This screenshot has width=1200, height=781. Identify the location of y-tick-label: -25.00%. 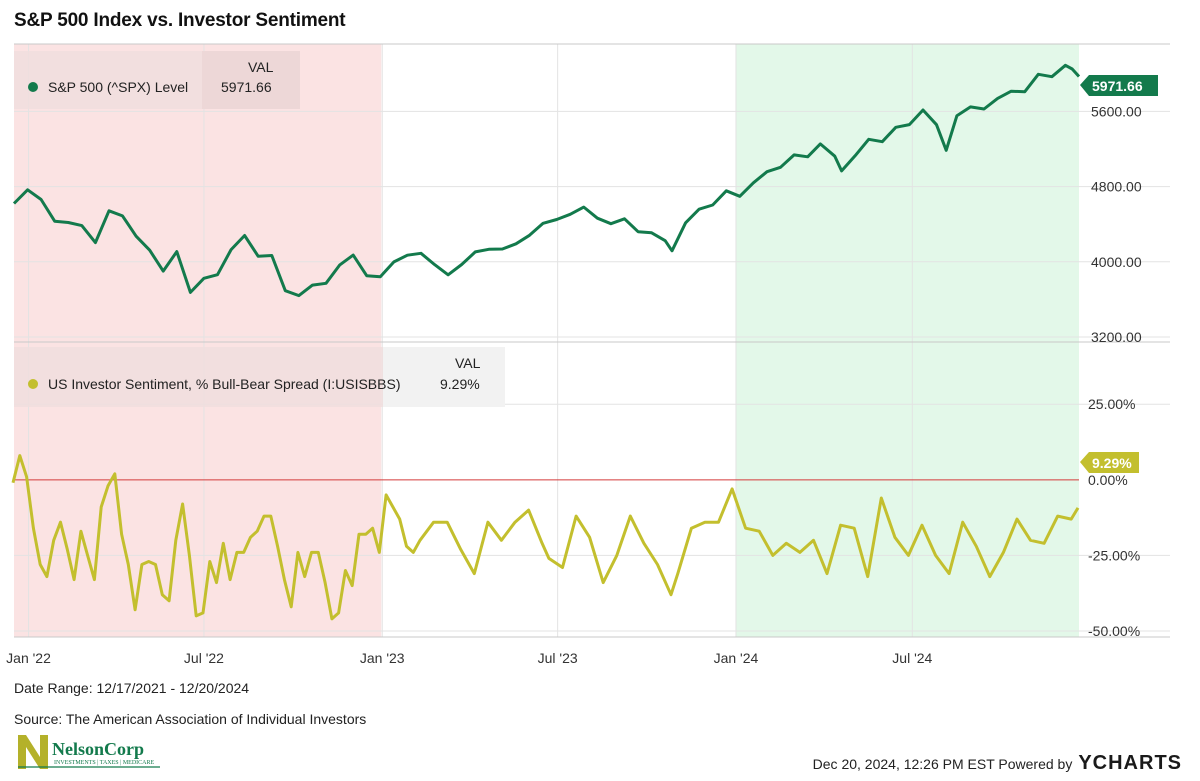
(1114, 555).